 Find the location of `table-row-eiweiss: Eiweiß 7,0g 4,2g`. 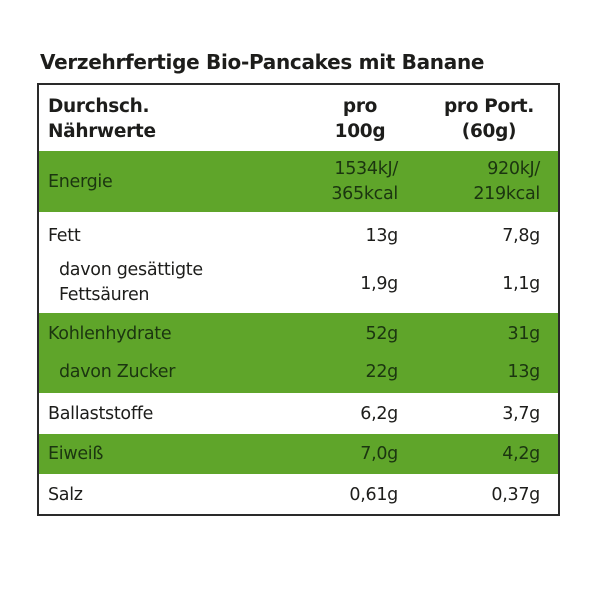

table-row-eiweiss: Eiweiß 7,0g 4,2g is located at coordinates (298, 454).